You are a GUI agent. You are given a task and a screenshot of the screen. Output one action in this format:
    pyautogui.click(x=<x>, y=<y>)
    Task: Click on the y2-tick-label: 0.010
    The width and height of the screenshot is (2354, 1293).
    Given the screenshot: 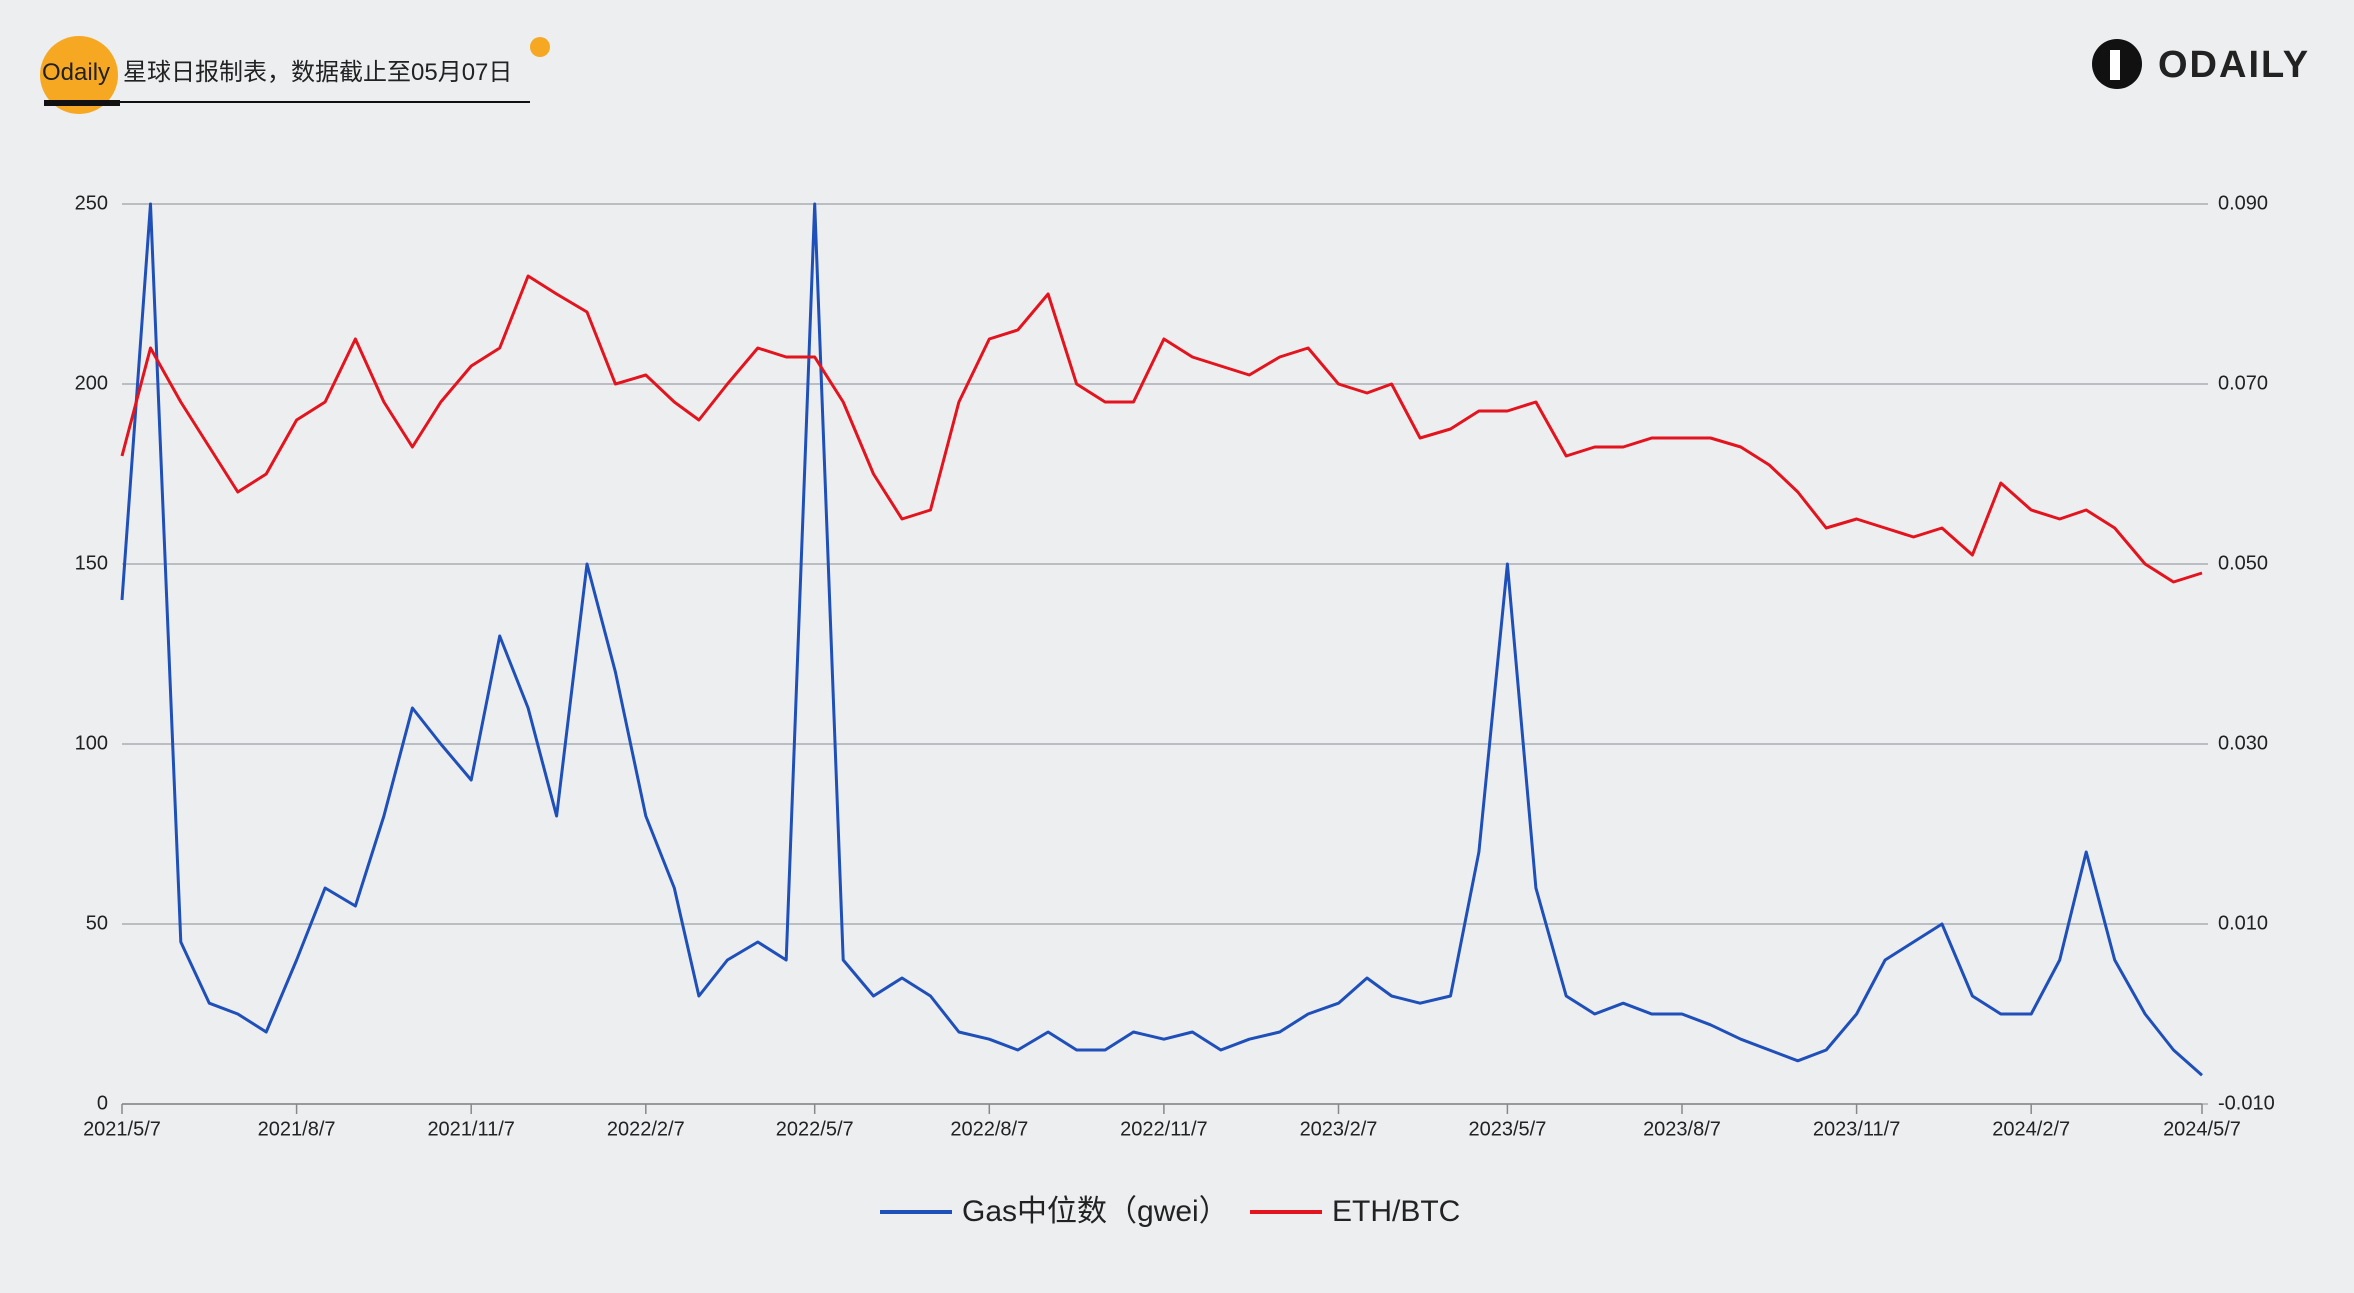 What is the action you would take?
    pyautogui.click(x=2243, y=923)
    